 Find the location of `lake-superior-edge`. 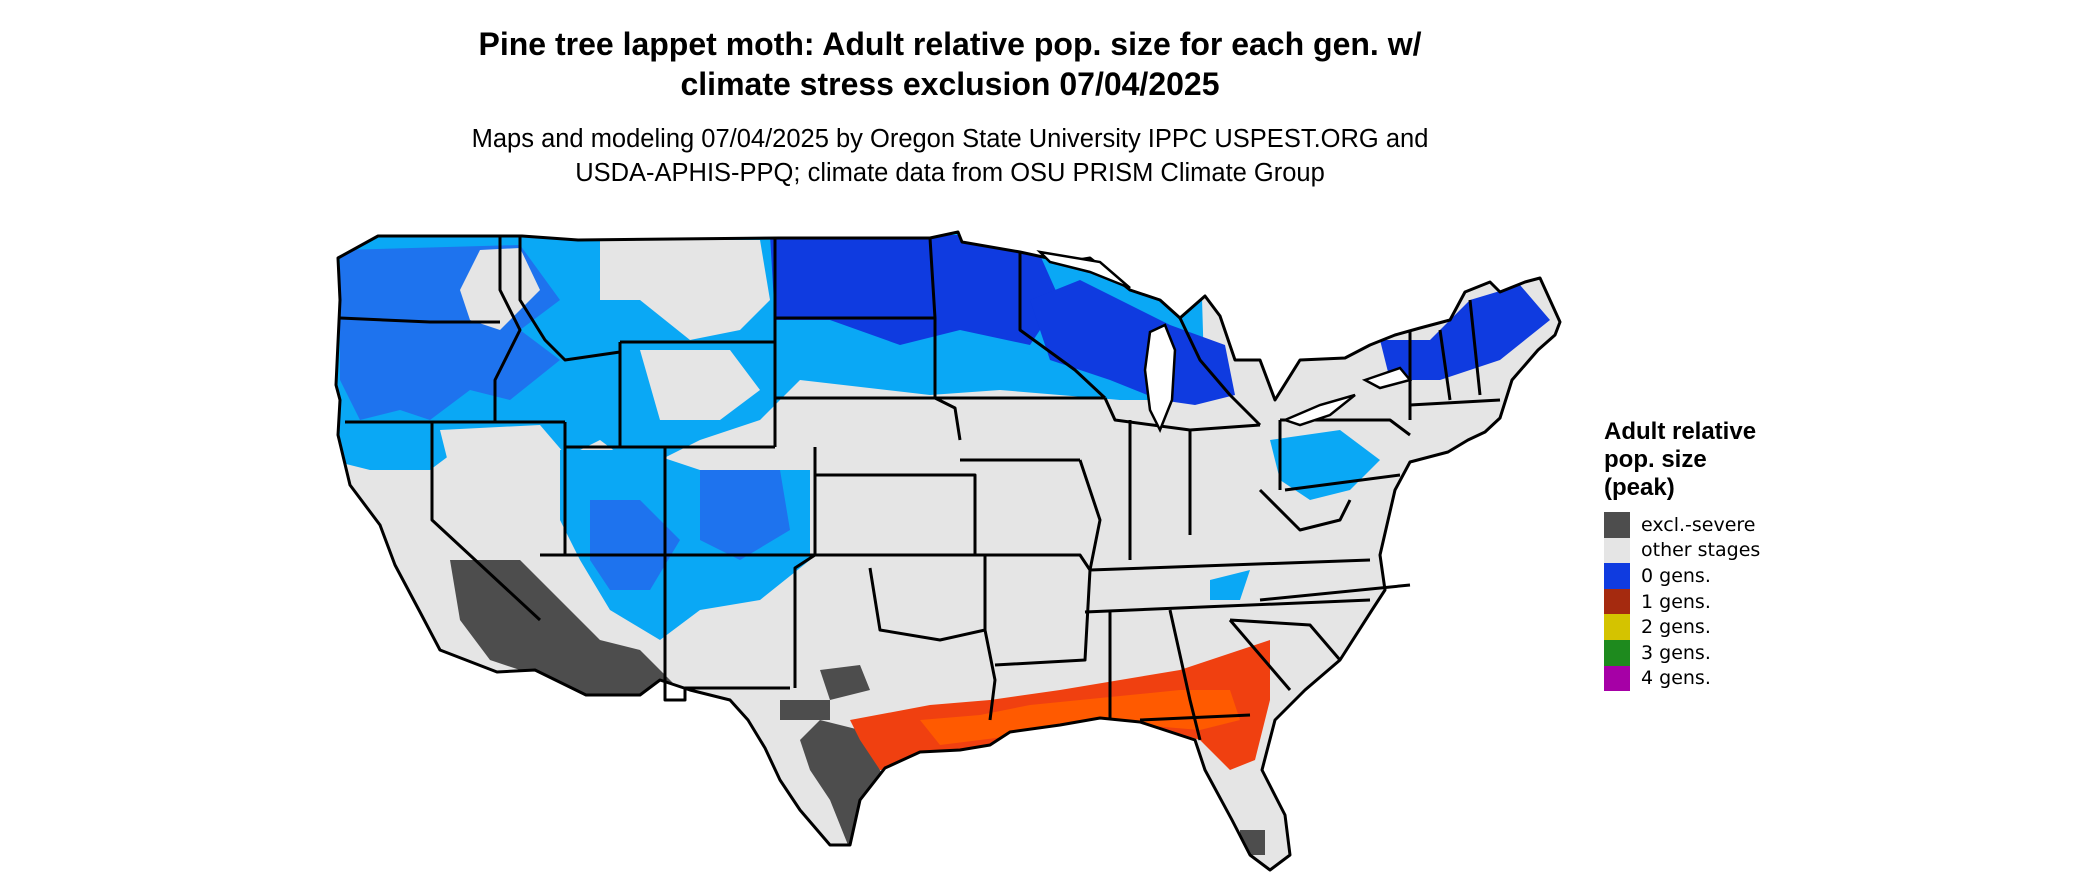

lake-superior-edge is located at coordinates (1083, 270).